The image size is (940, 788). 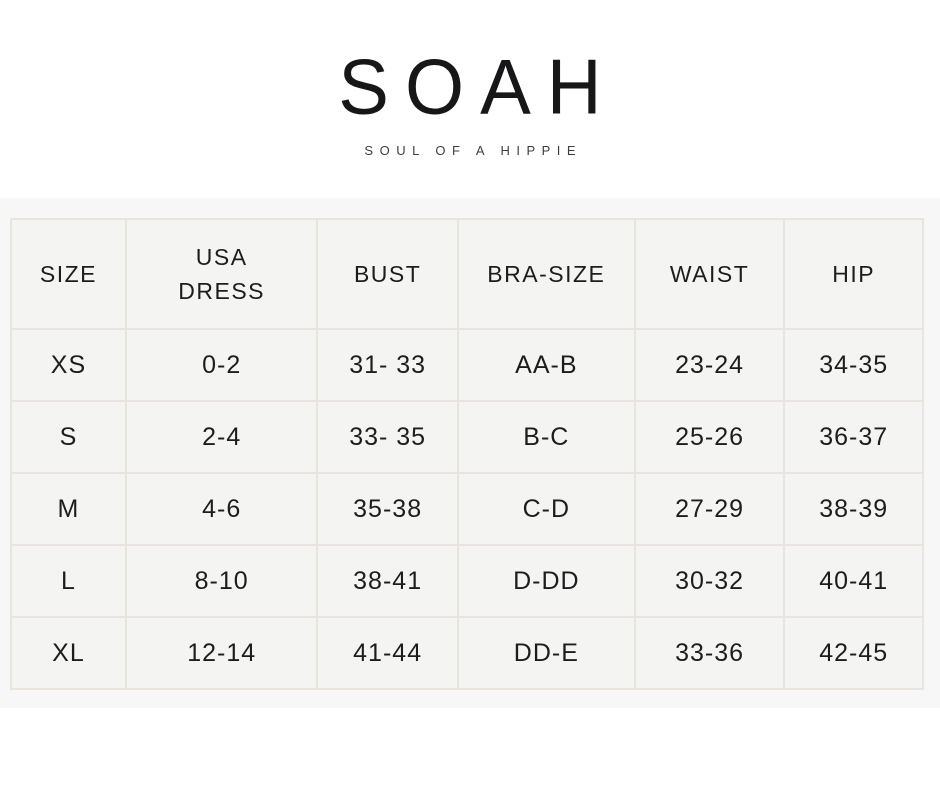 I want to click on table-cell: D-DD, so click(x=546, y=581).